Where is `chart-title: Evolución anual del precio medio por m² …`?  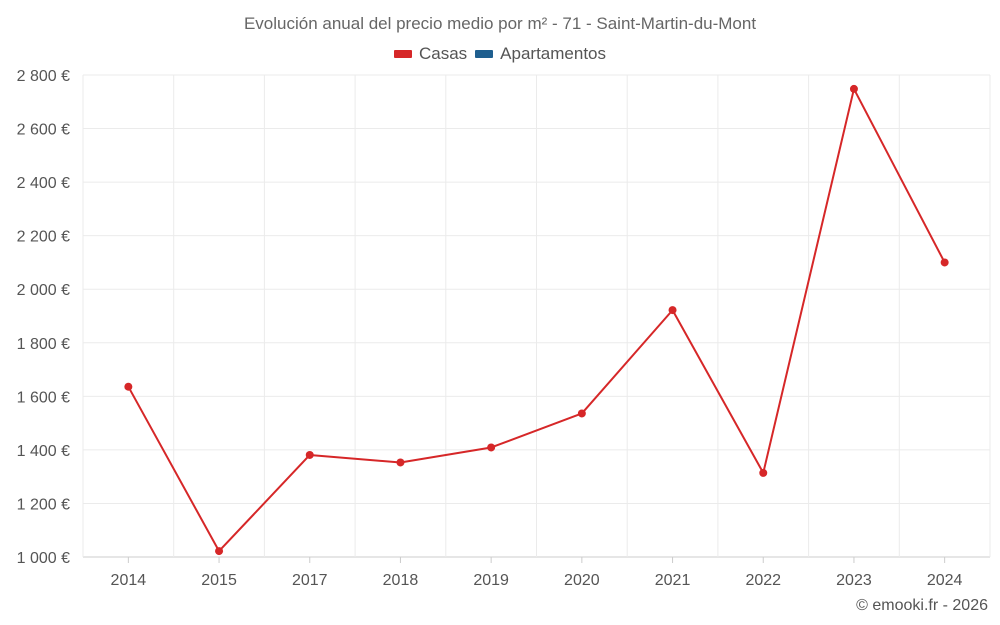
chart-title: Evolución anual del precio medio por m² … is located at coordinates (500, 23).